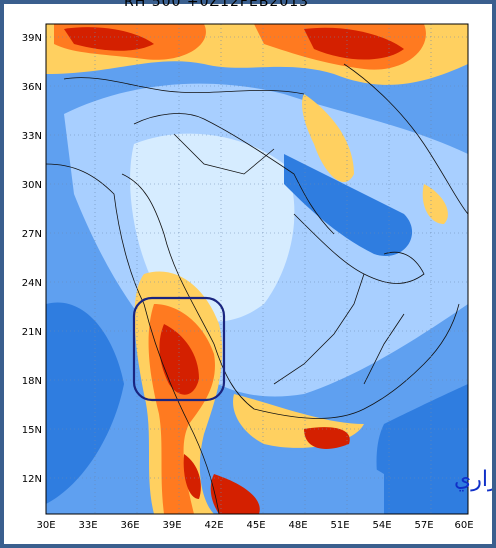 Image resolution: width=496 pixels, height=548 pixels. What do you see at coordinates (32, 38) in the screenshot?
I see `lat-tick: 39N` at bounding box center [32, 38].